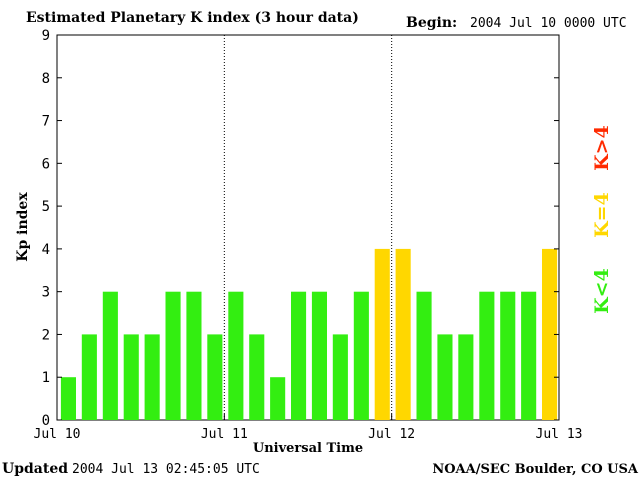 Image resolution: width=640 pixels, height=480 pixels. Describe the element at coordinates (46, 293) in the screenshot. I see `y-tick-label: 3` at that location.